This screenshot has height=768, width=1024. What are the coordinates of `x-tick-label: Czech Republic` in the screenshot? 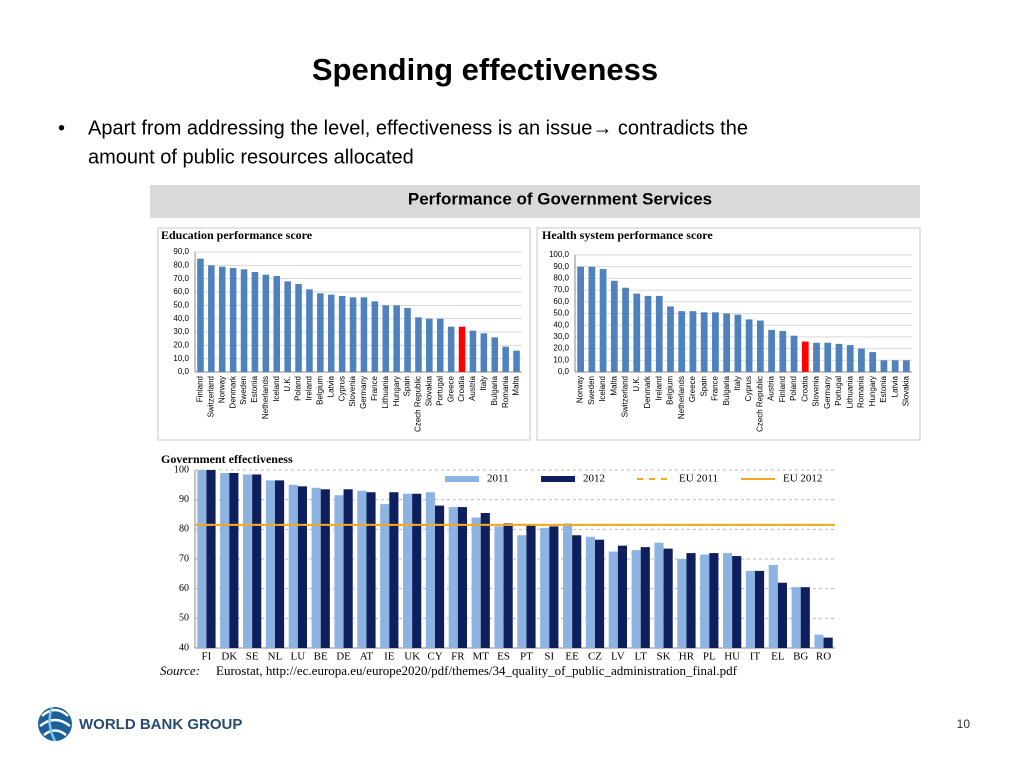 It's located at (418, 404).